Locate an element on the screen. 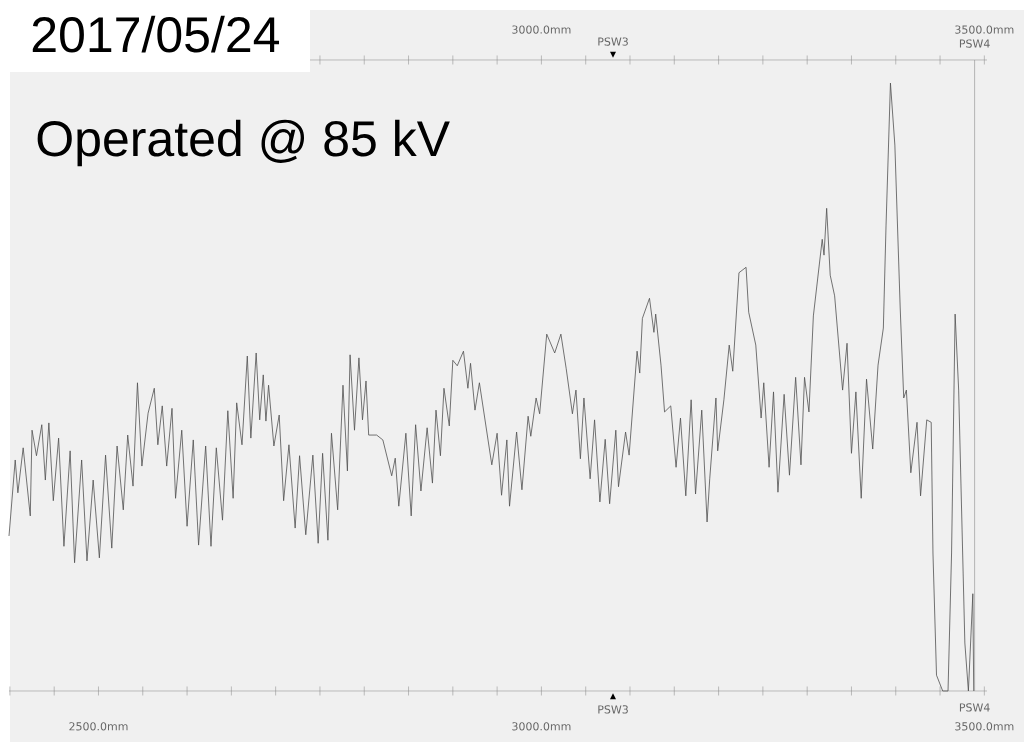 Image resolution: width=1024 pixels, height=742 pixels. annotation: Operated @ 85 kV is located at coordinates (243, 143).